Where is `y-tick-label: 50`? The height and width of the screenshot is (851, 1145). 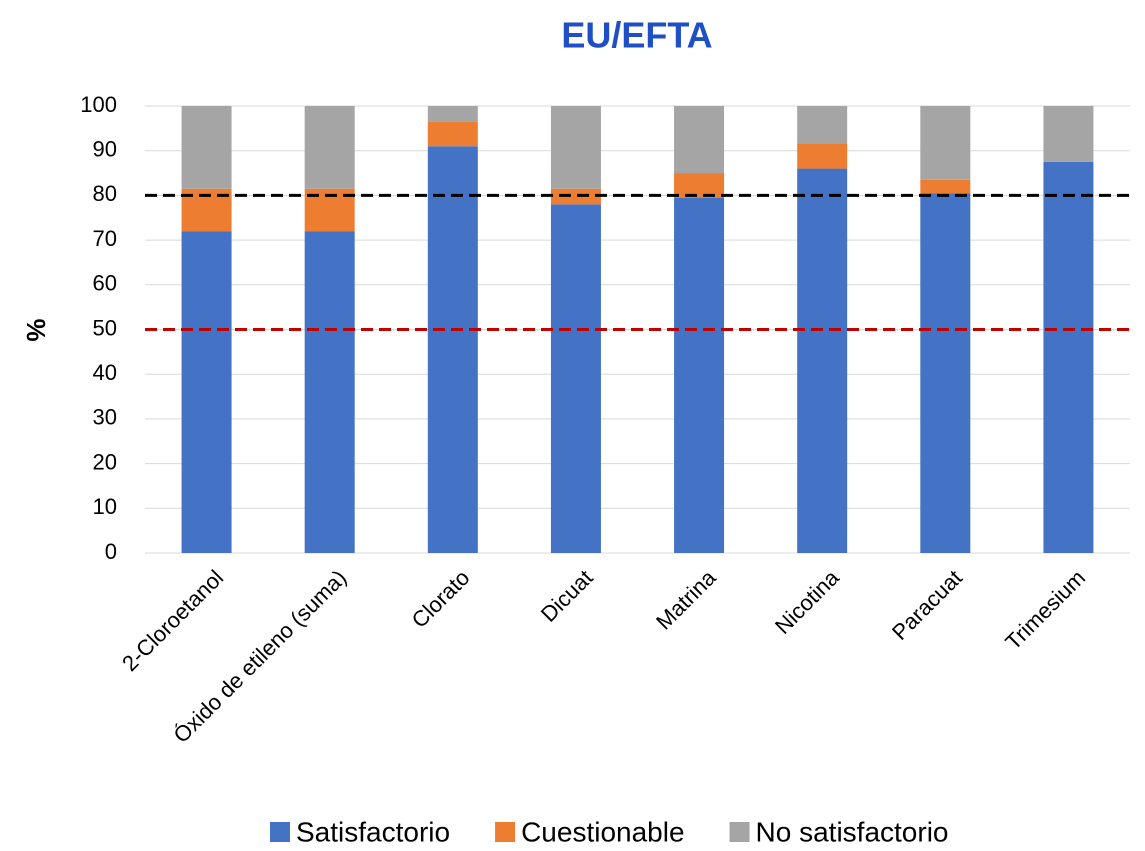
y-tick-label: 50 is located at coordinates (105, 327).